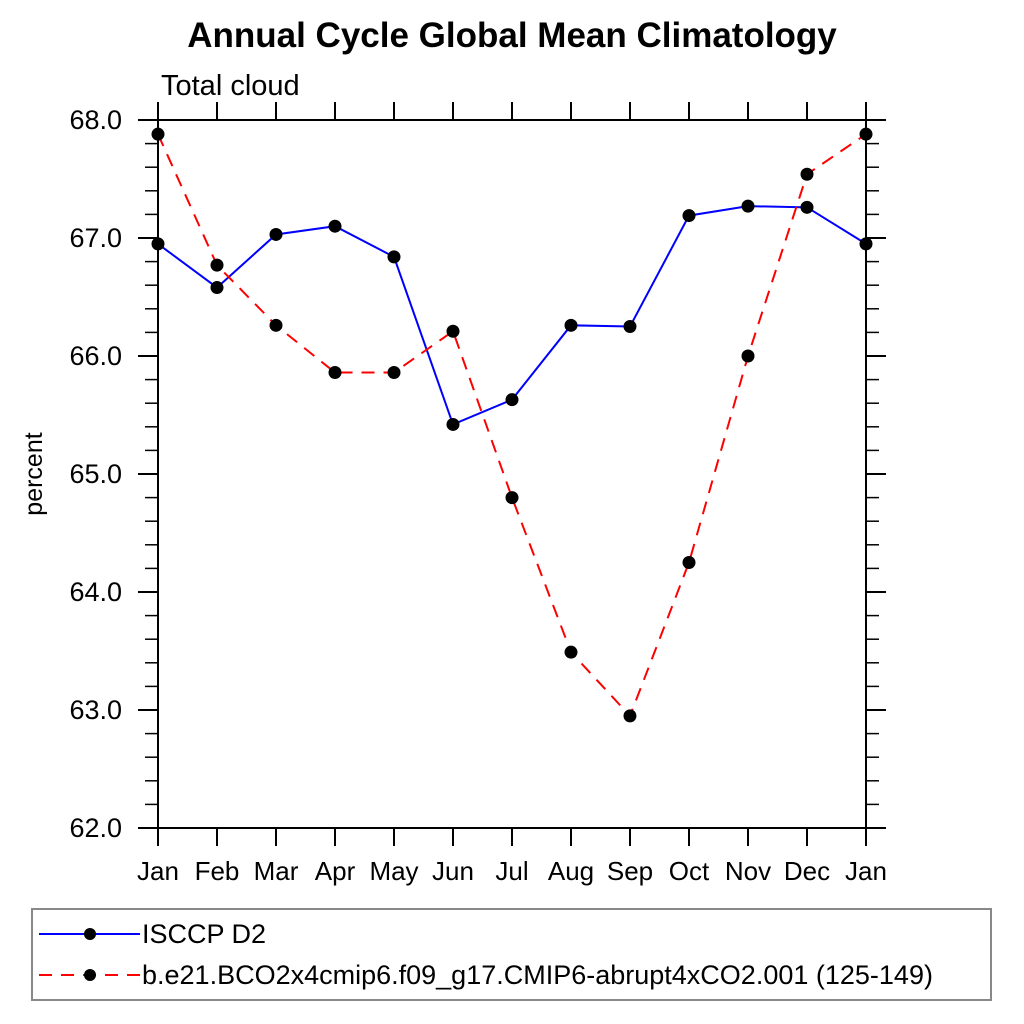 The height and width of the screenshot is (1024, 1024). I want to click on legend-sample-dashed-red, so click(89, 975).